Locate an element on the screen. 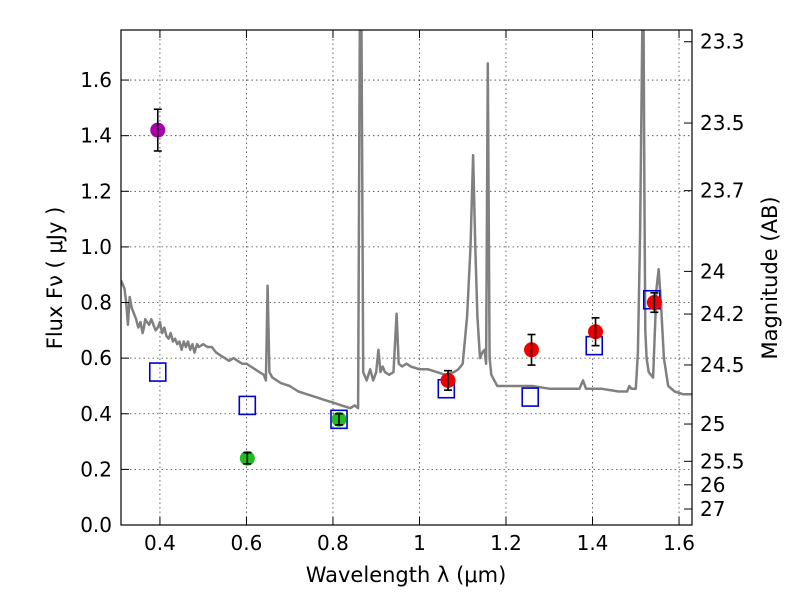  x-tick-label: 1.2 is located at coordinates (506, 543).